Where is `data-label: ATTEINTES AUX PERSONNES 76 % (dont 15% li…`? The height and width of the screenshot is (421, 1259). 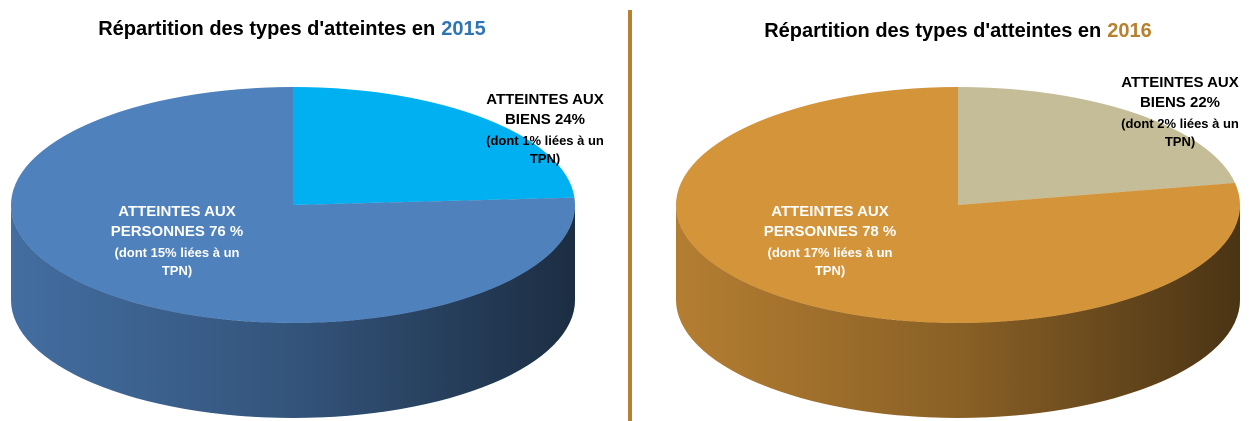 data-label: ATTEINTES AUX PERSONNES 76 % (dont 15% li… is located at coordinates (177, 241).